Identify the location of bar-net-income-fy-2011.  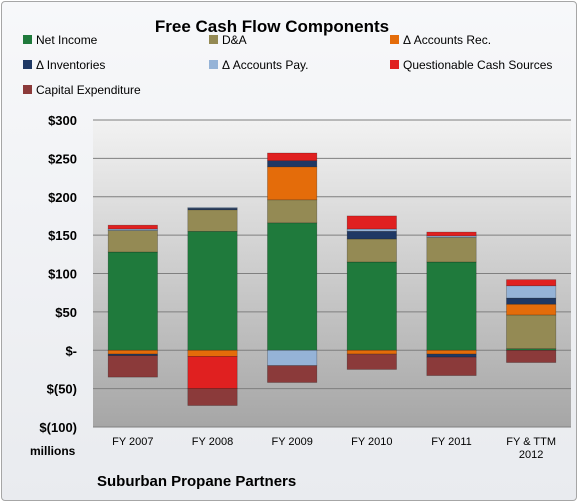
(451, 306).